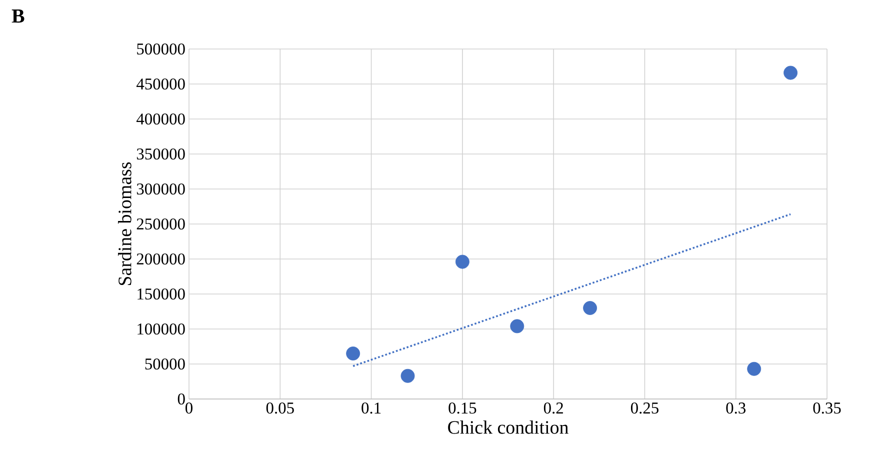 The width and height of the screenshot is (878, 468). I want to click on x-axis-title: Chick condition, so click(508, 427).